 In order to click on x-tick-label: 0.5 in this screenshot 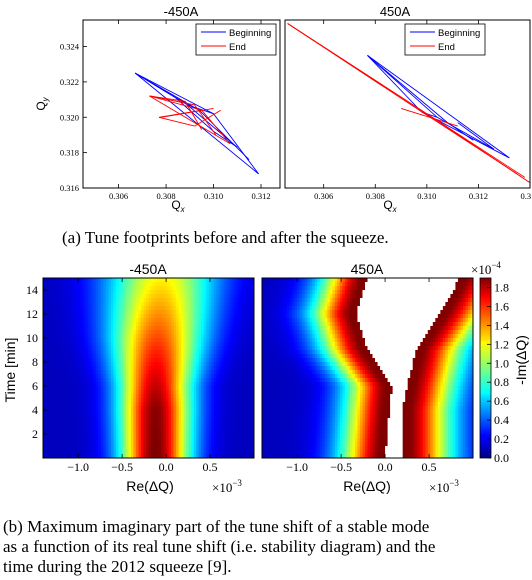, I will do `click(210, 467)`.